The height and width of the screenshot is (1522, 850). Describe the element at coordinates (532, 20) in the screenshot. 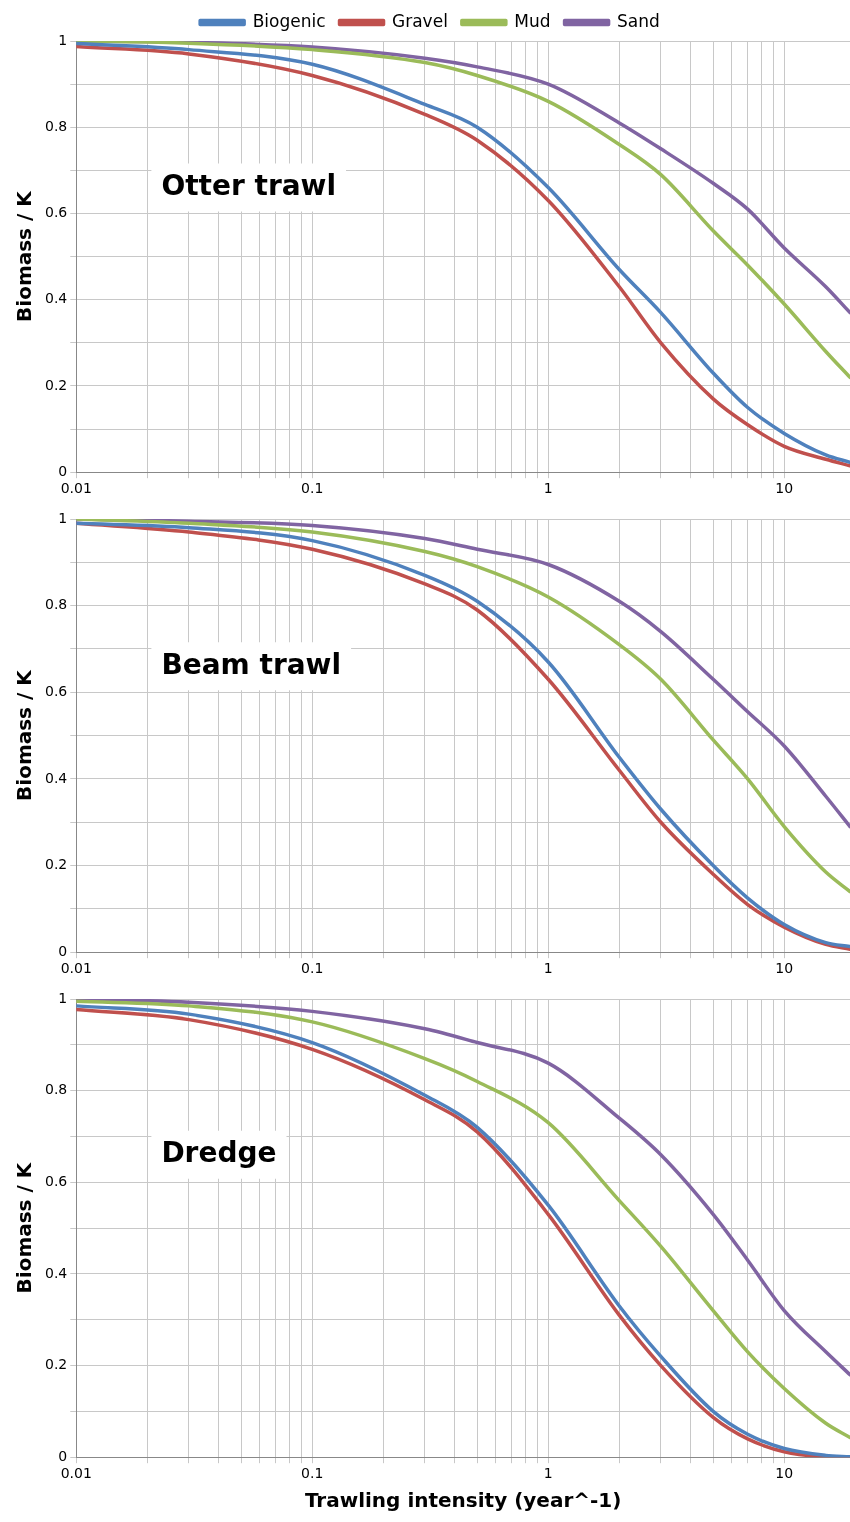

I see `legend-label: Mud` at that location.